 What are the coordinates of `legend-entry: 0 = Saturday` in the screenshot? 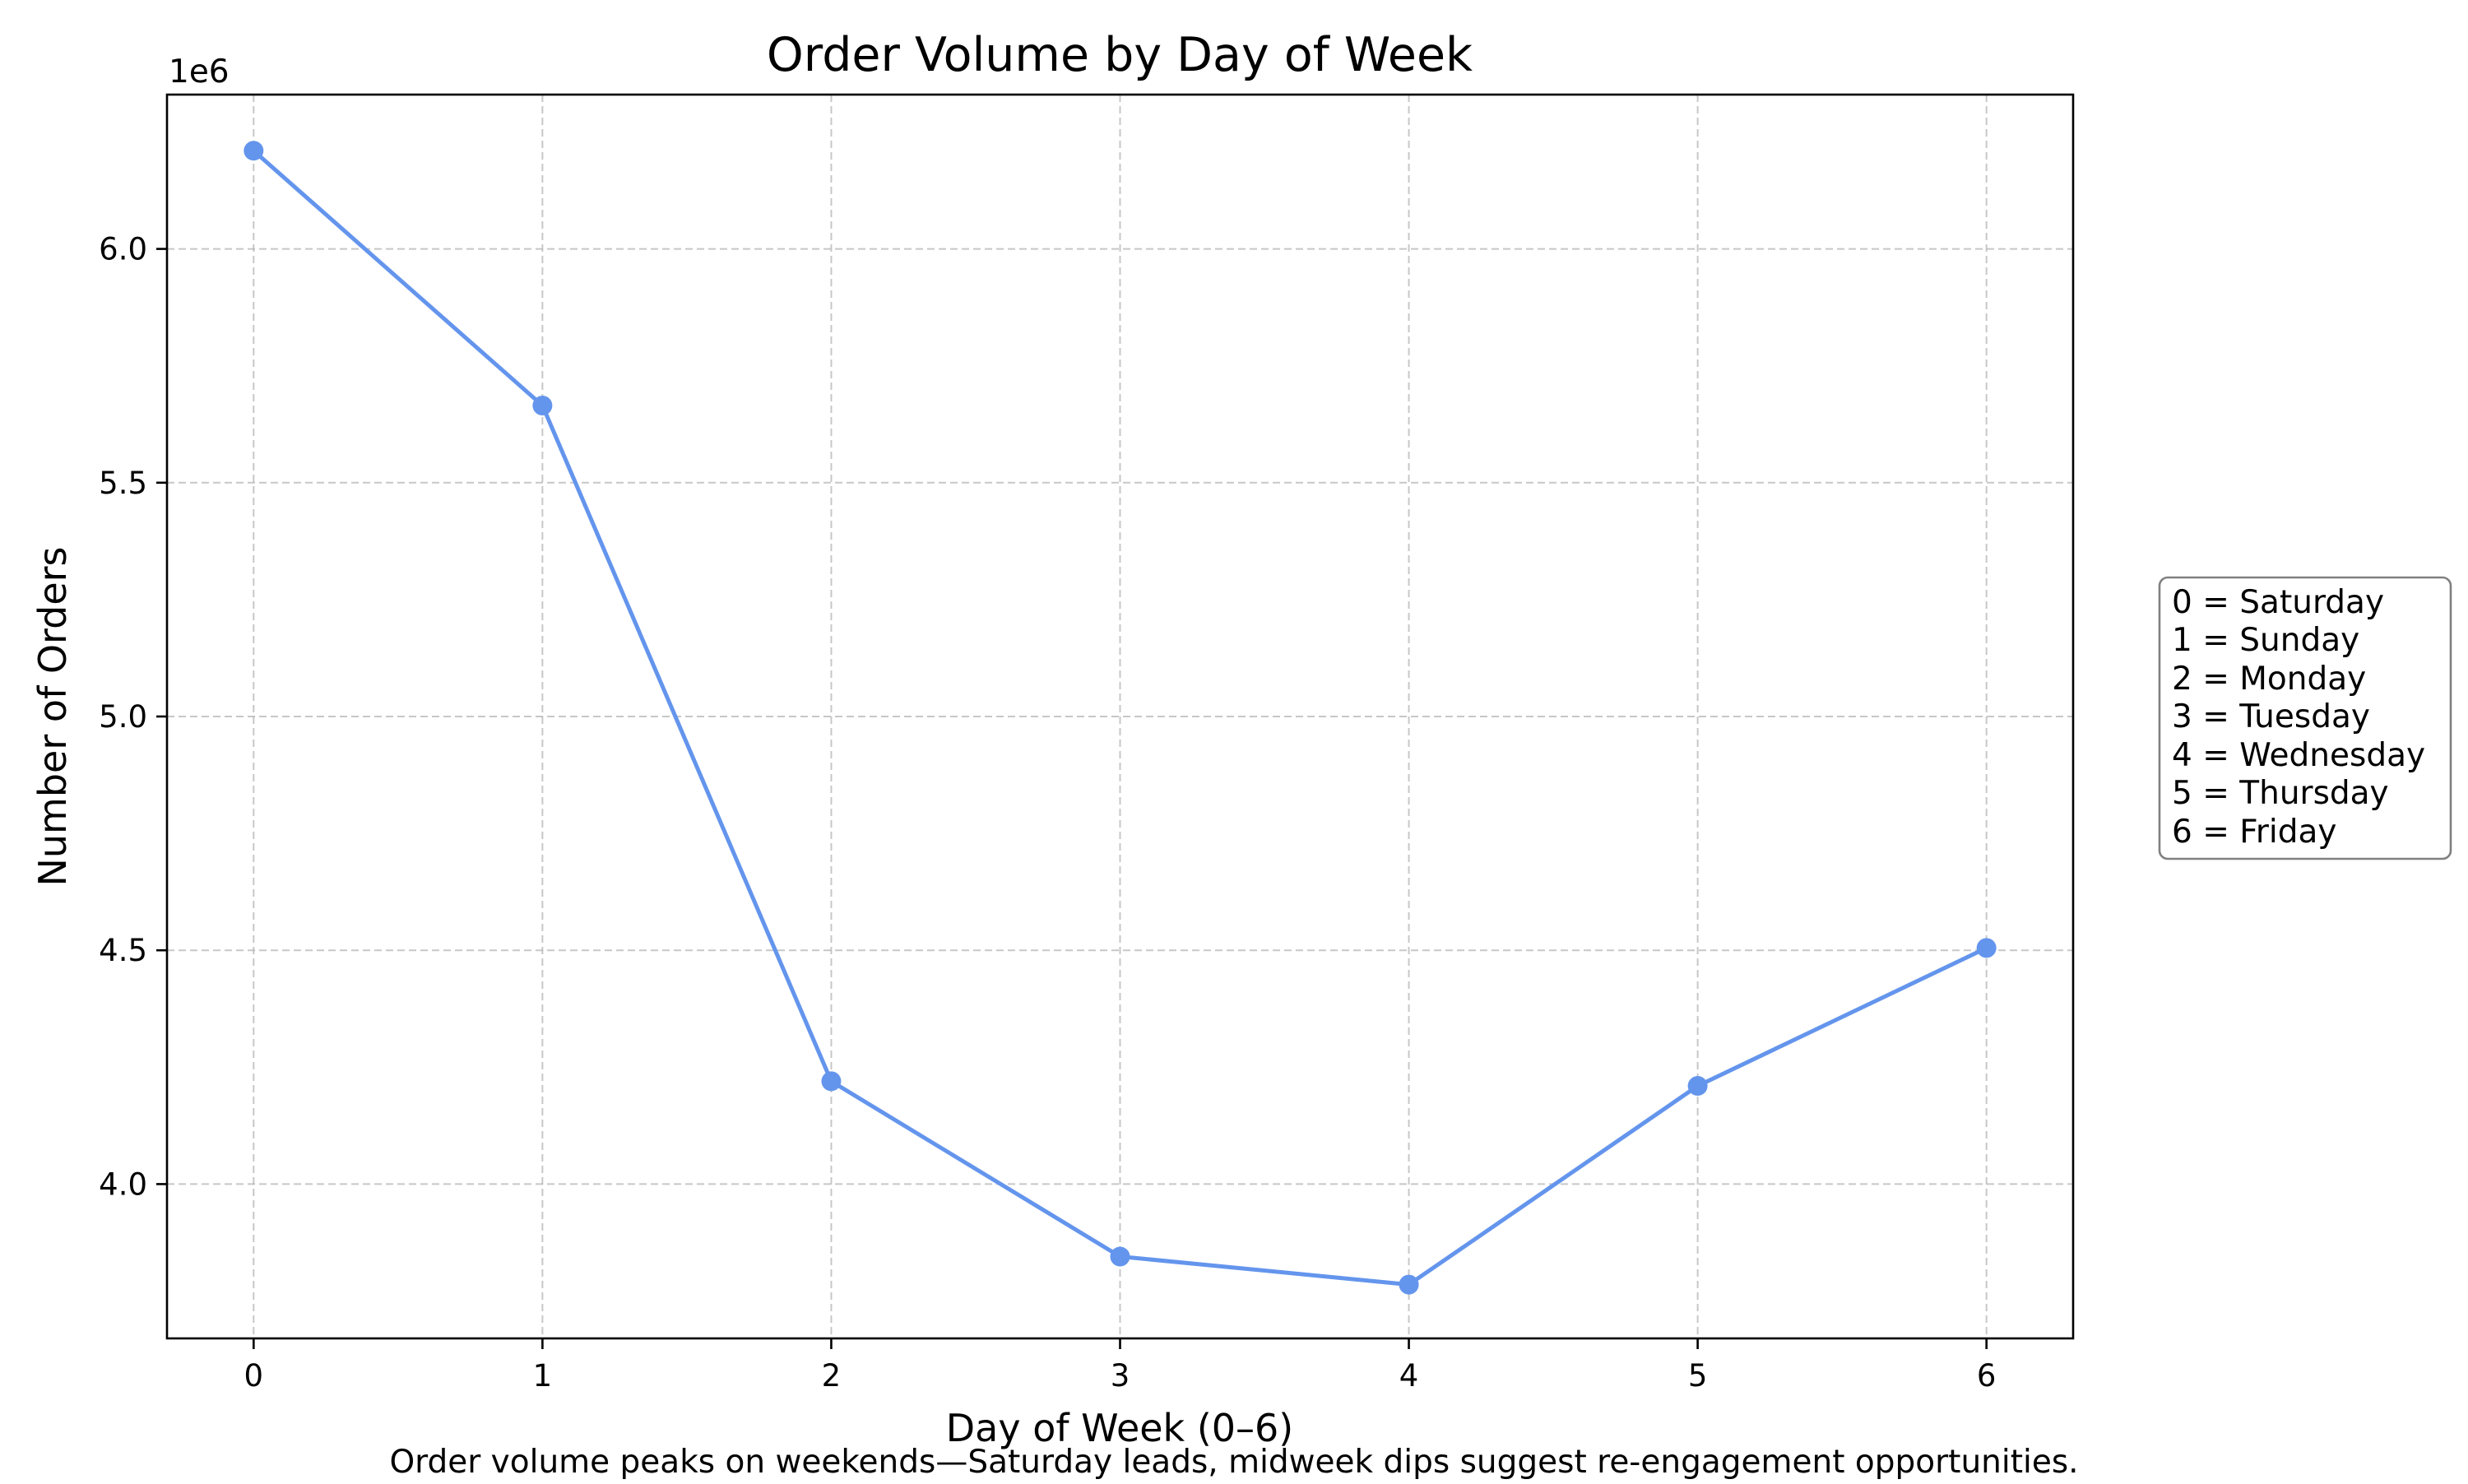 It's located at (2278, 602).